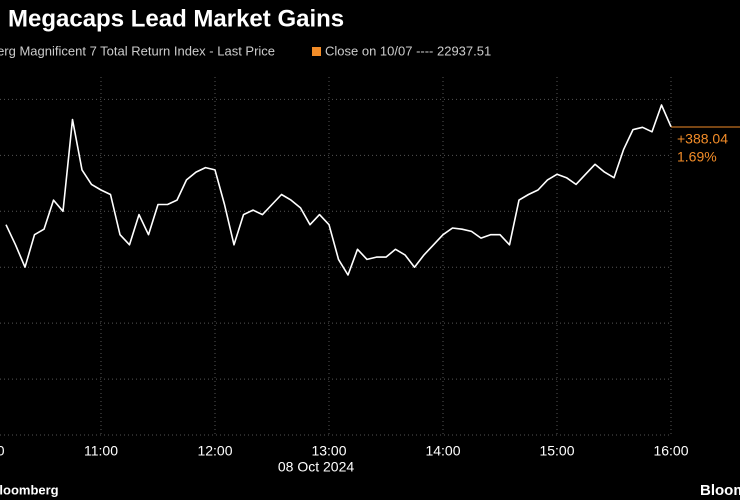 This screenshot has height=500, width=740. Describe the element at coordinates (697, 157) in the screenshot. I see `change-pct-label: 1.69%` at that location.